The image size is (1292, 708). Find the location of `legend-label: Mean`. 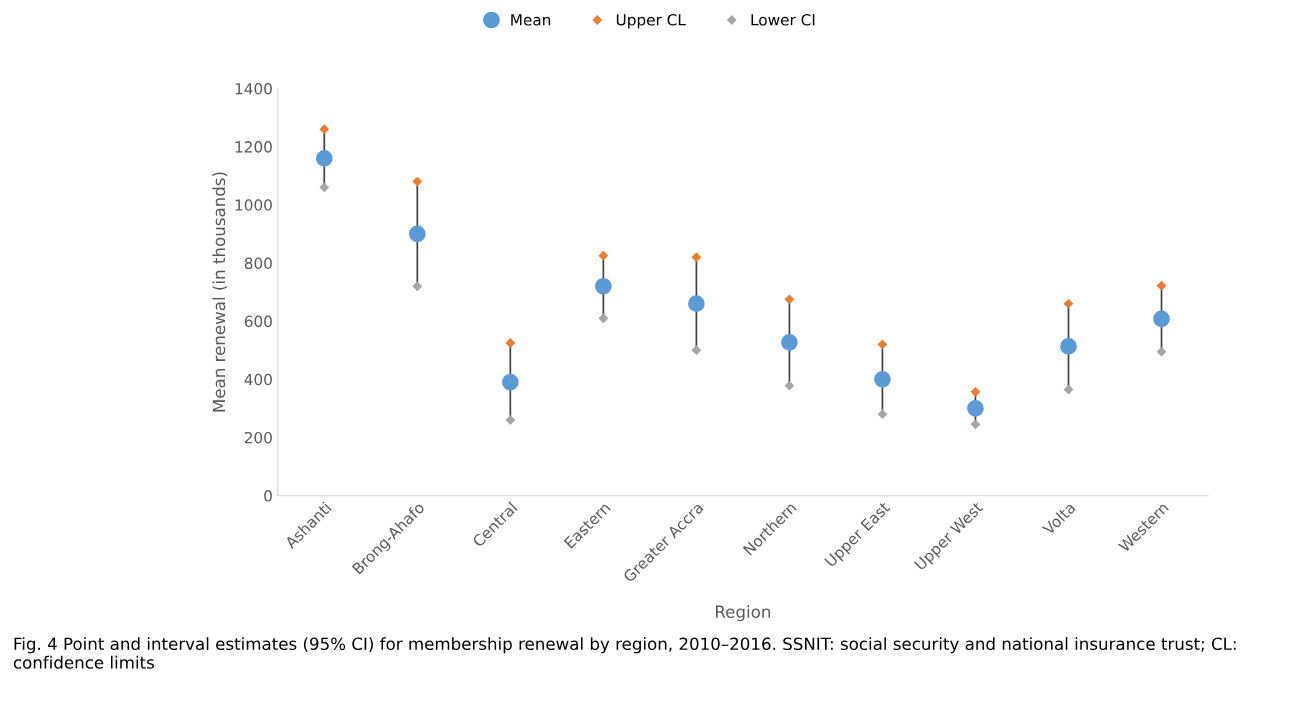

legend-label: Mean is located at coordinates (531, 20).